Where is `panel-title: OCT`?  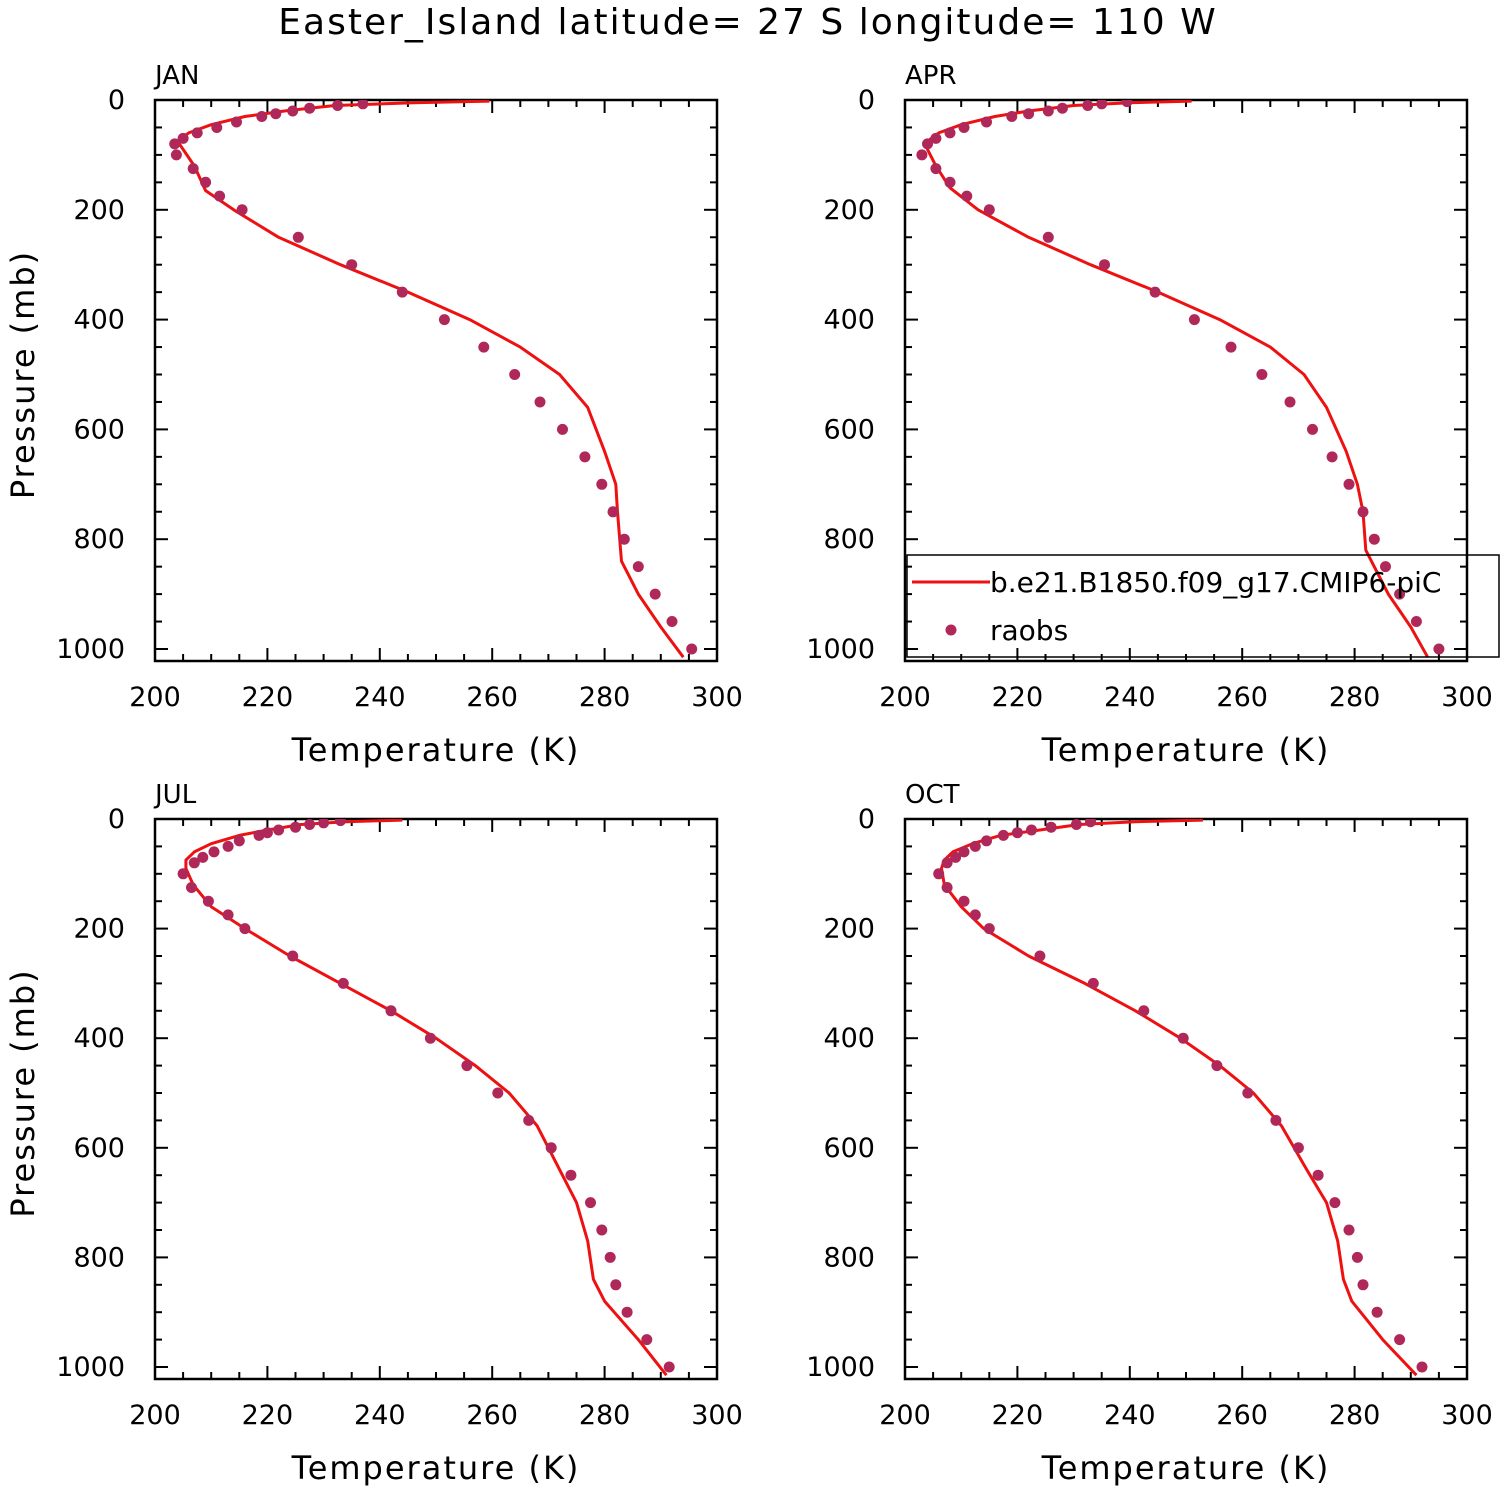
panel-title: OCT is located at coordinates (932, 795).